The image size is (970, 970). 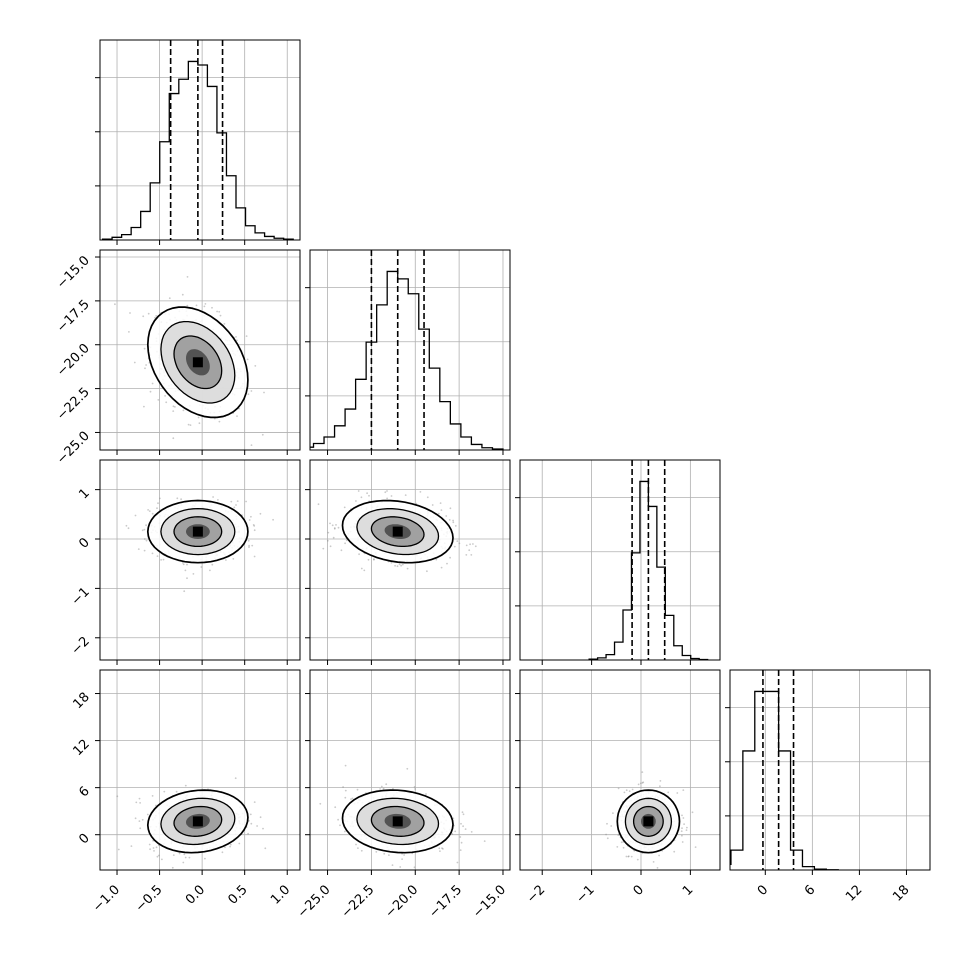 I want to click on panel-background, so click(x=200, y=140).